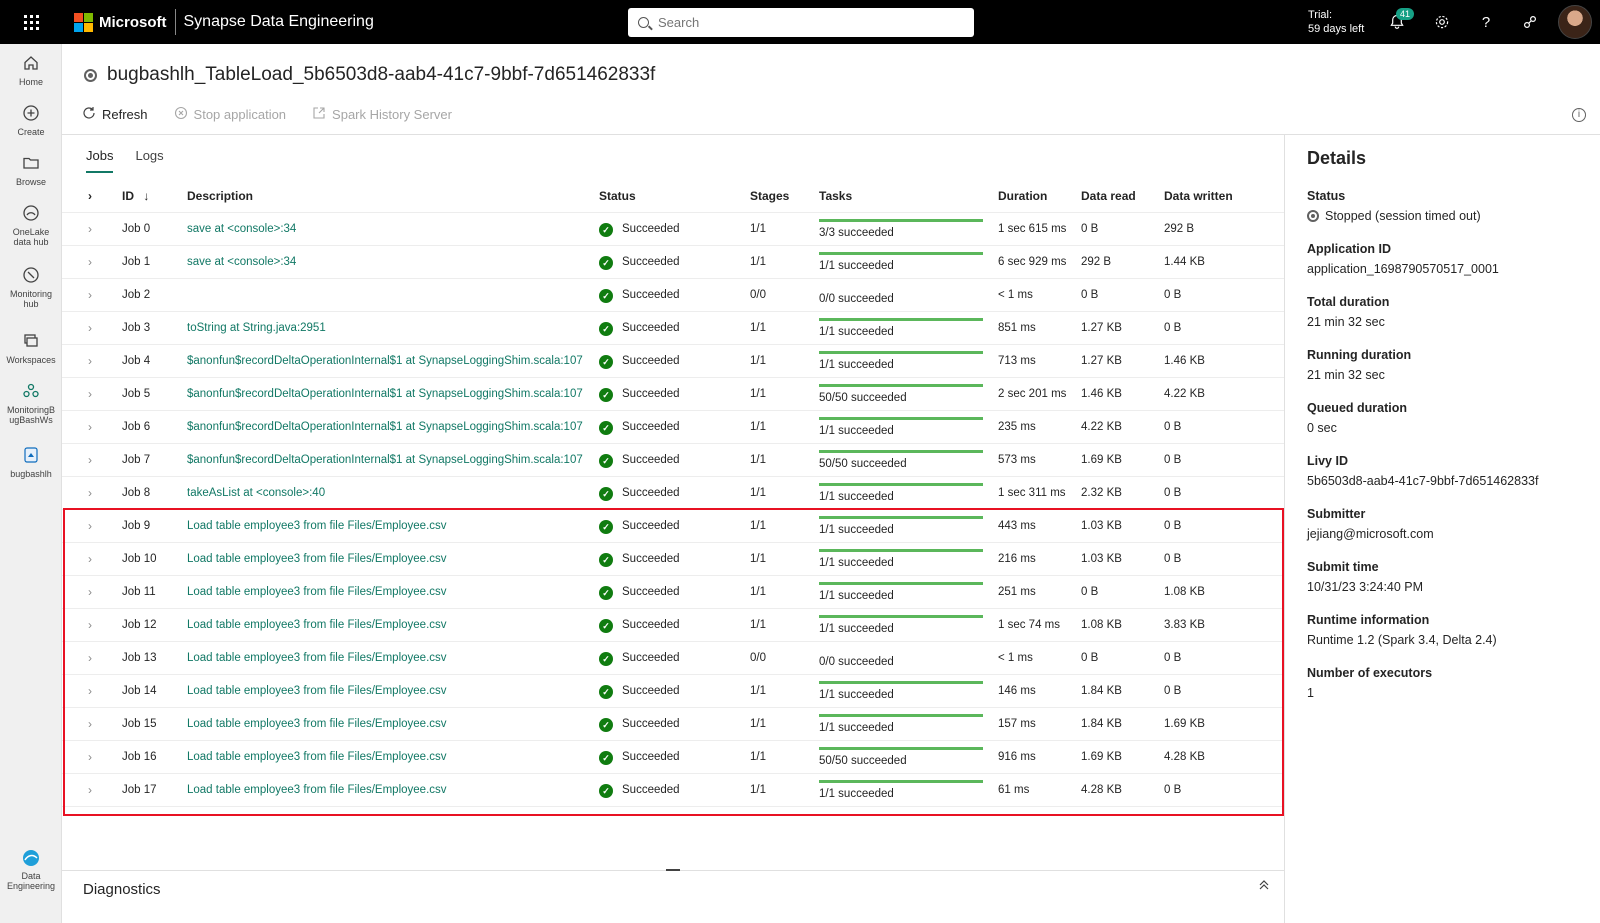 The image size is (1600, 923). I want to click on nav-item-monitoring: Monitoring hub, so click(31, 287).